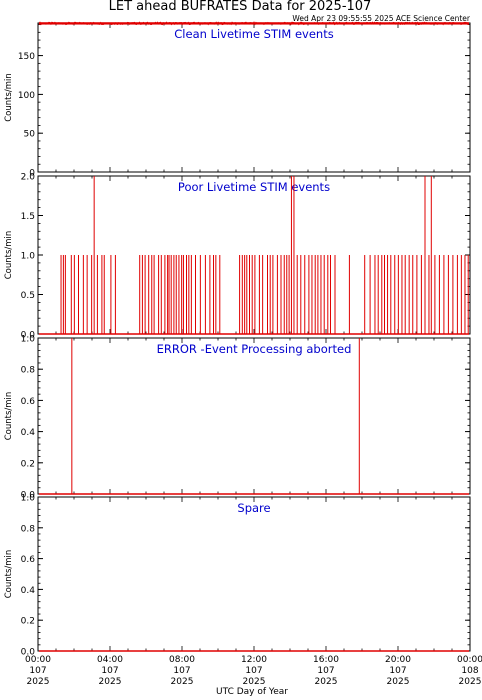 This screenshot has width=482, height=700. Describe the element at coordinates (240, 7) in the screenshot. I see `chart-title: LET ahead BUFRATES Data for 2025-107` at that location.